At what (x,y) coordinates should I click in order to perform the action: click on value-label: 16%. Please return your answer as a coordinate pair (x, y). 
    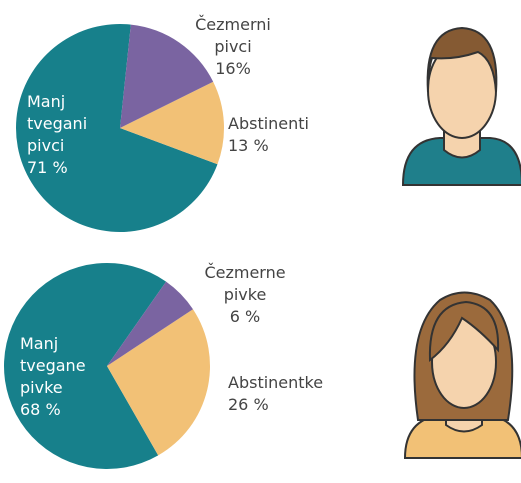
    Looking at the image, I should click on (233, 68).